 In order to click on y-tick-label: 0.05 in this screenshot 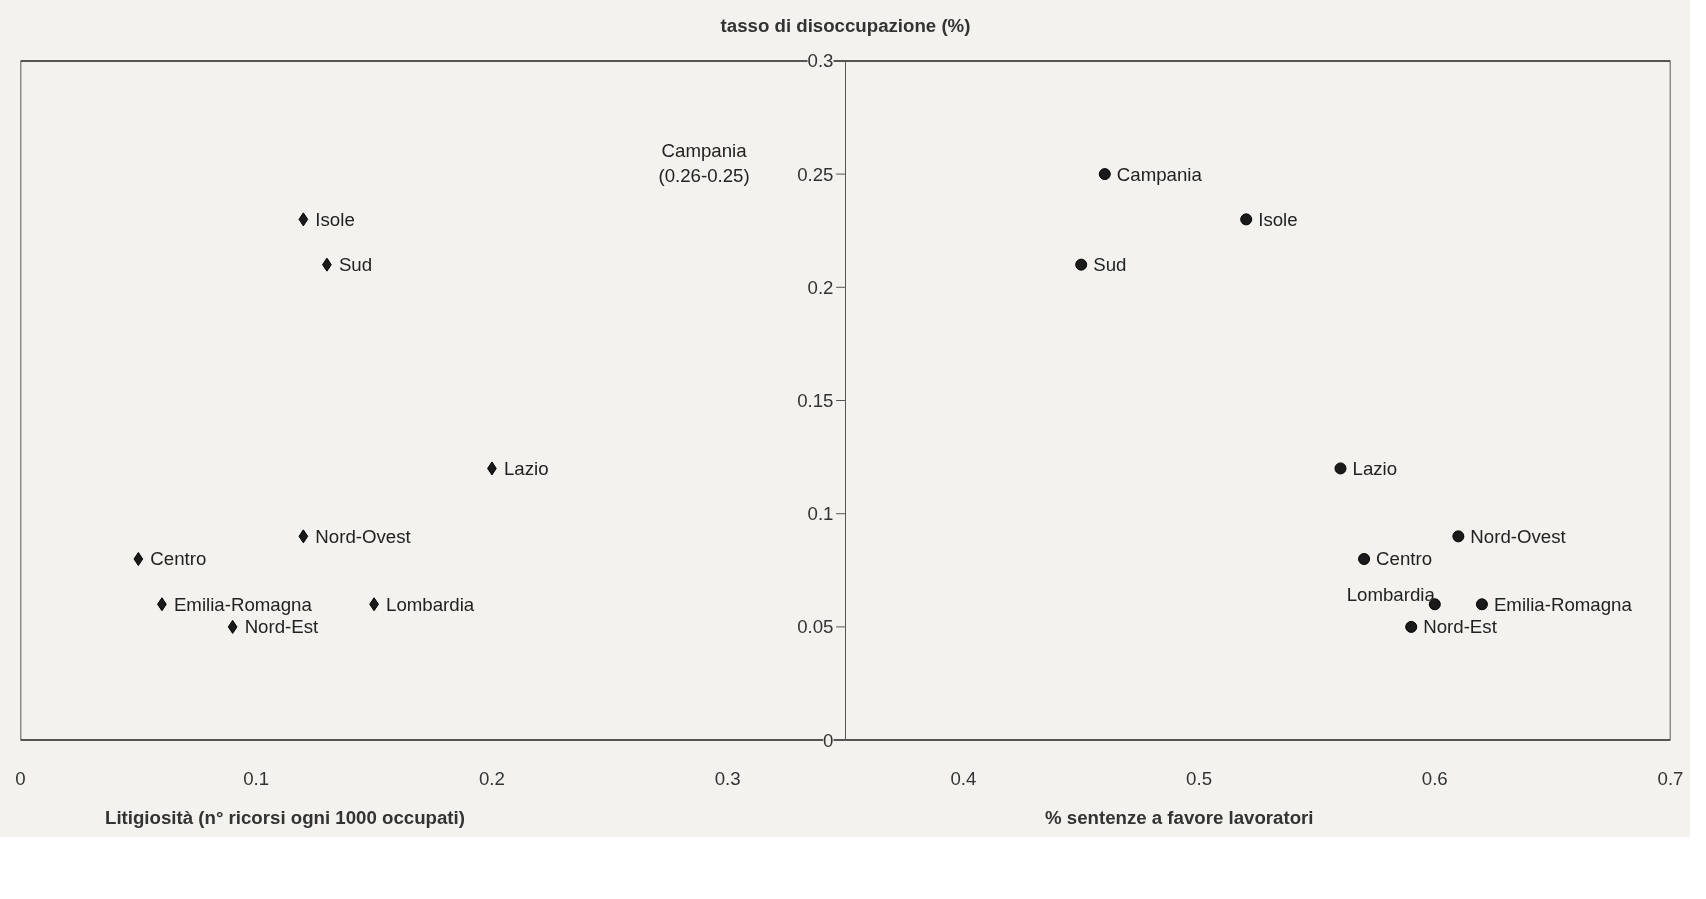, I will do `click(815, 627)`.